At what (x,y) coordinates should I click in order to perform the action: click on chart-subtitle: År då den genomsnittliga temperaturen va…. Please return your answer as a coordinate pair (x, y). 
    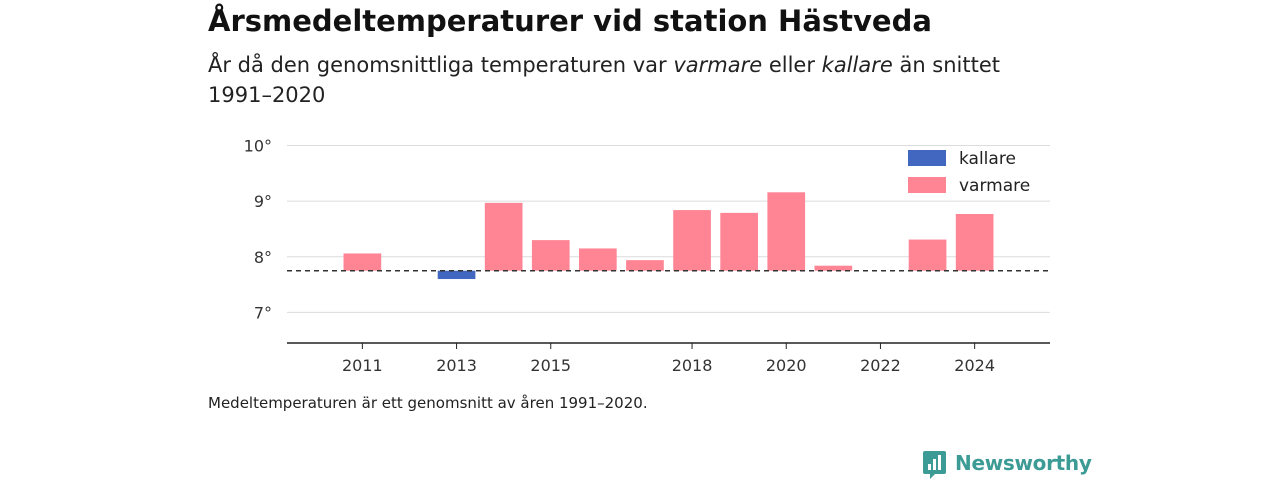
    Looking at the image, I should click on (618, 80).